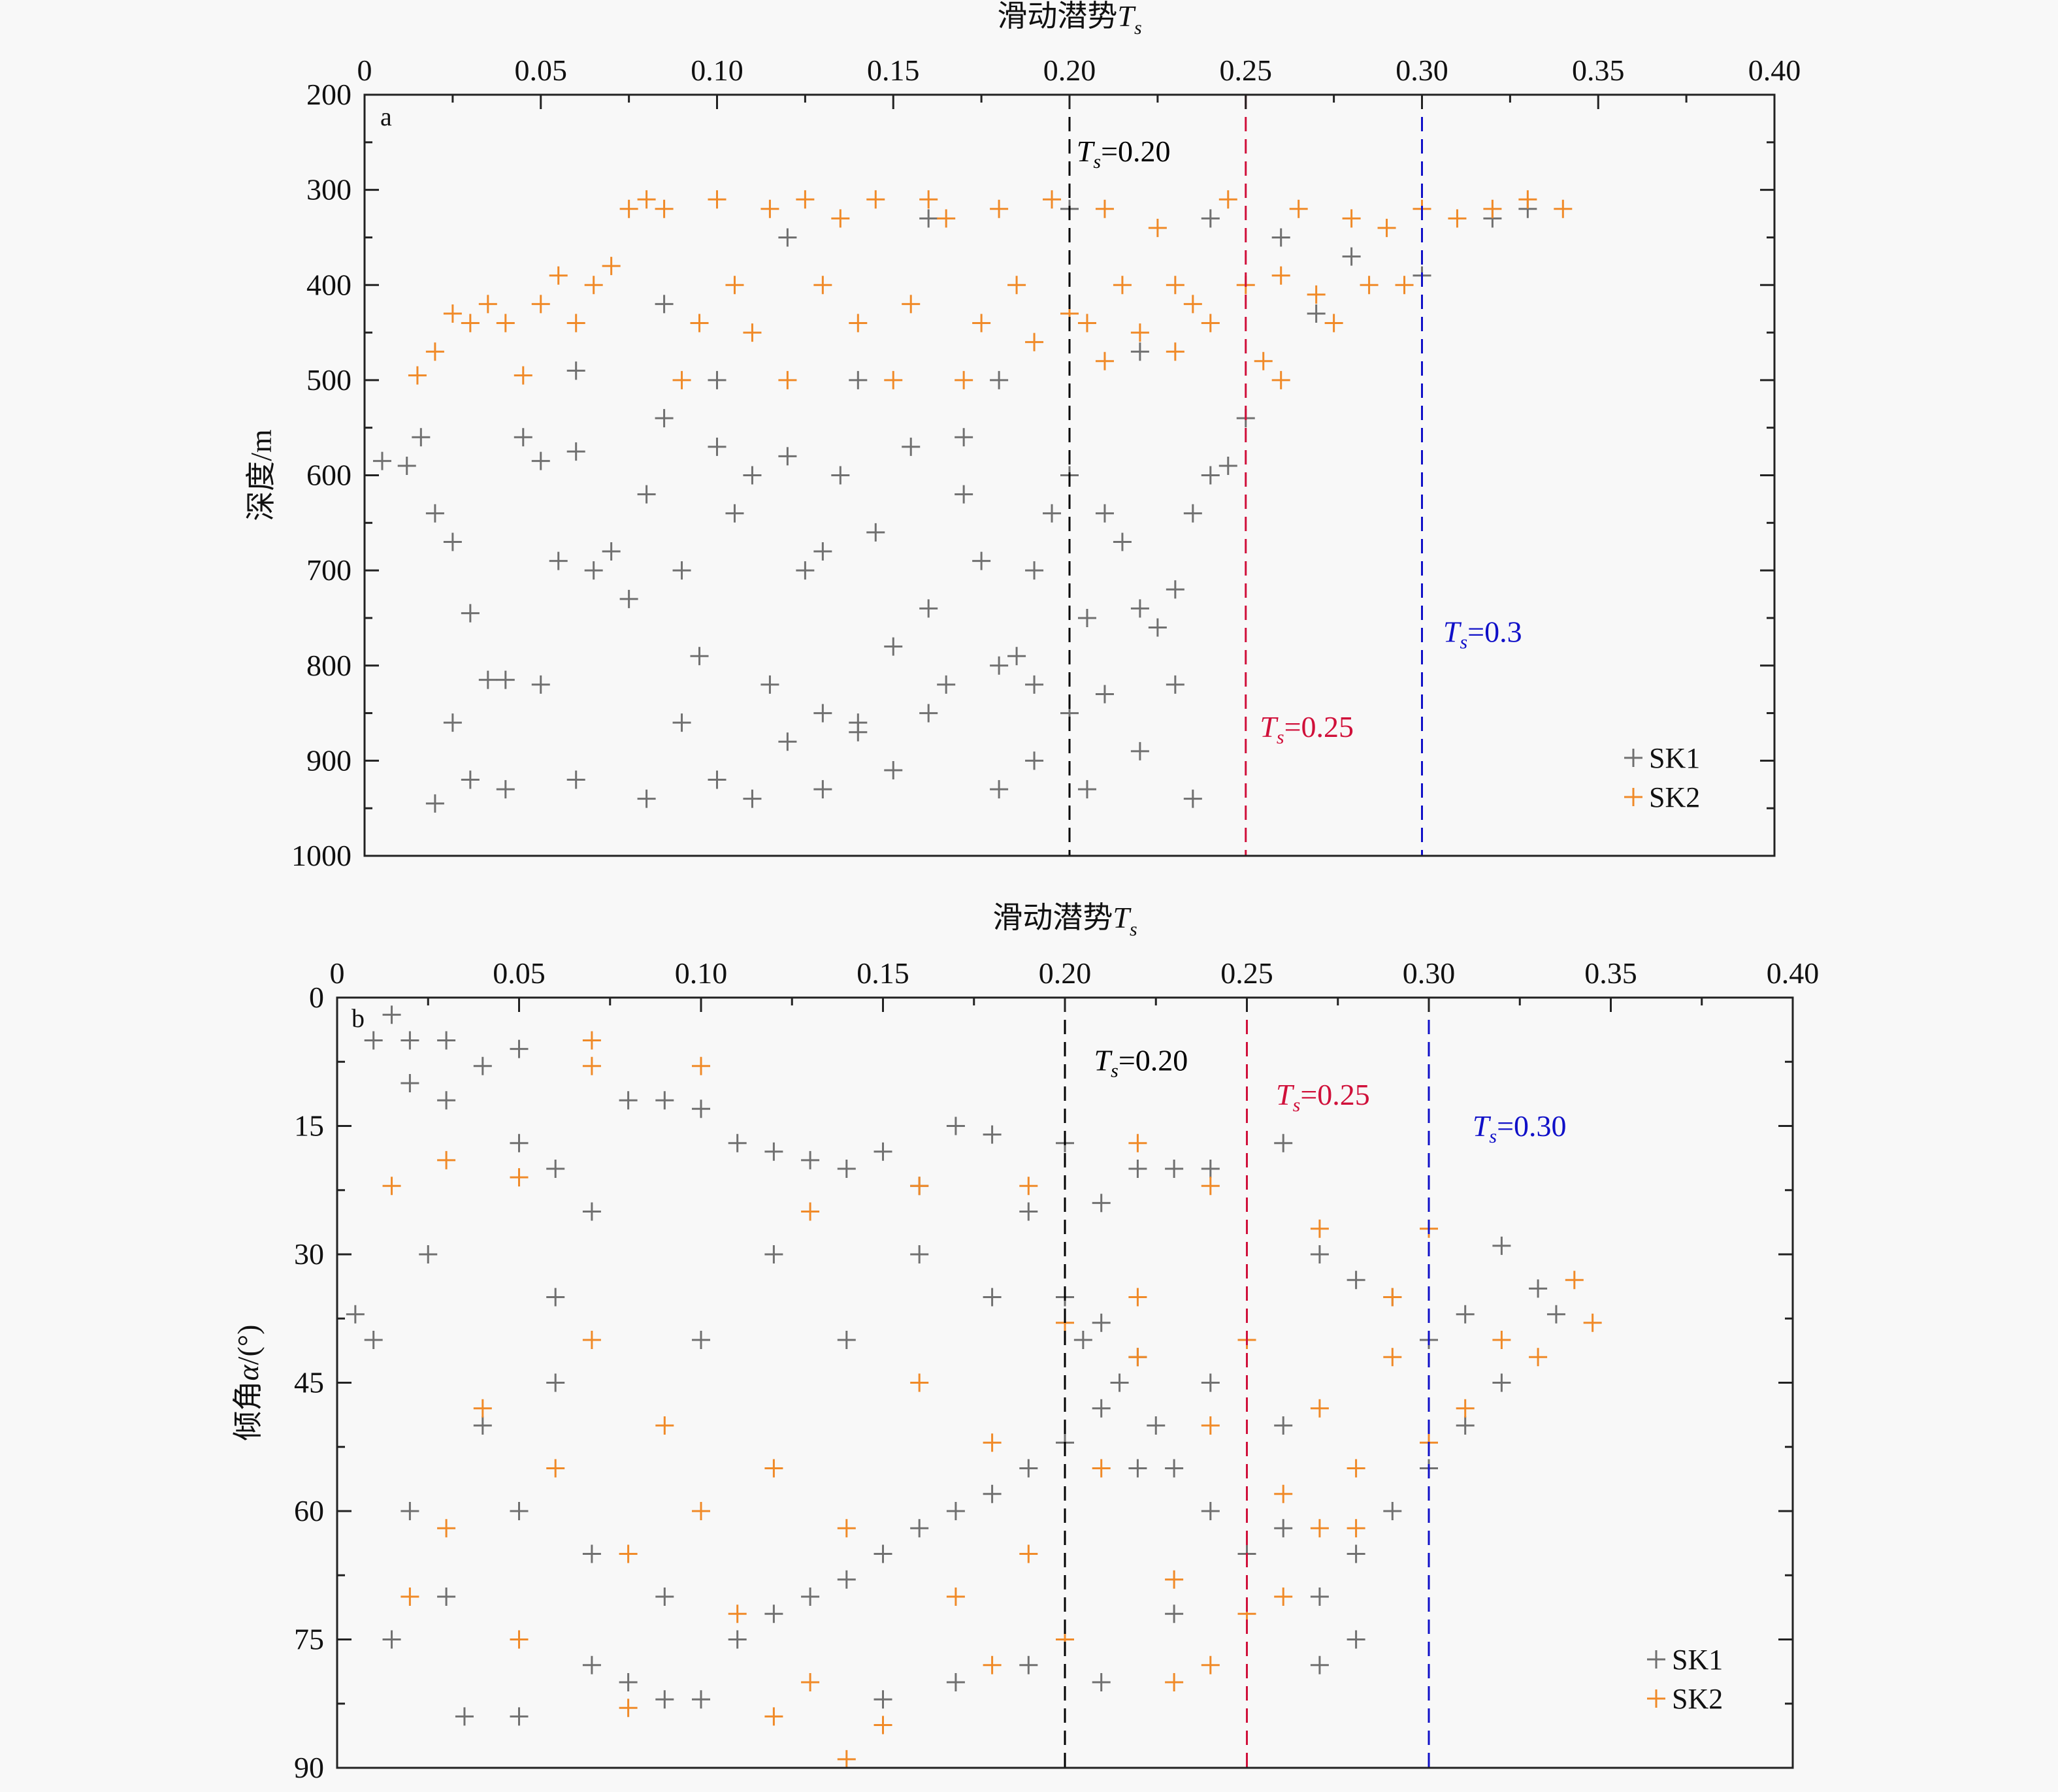 This screenshot has height=1792, width=2058. Describe the element at coordinates (328, 665) in the screenshot. I see `y-tick-label: 800` at that location.